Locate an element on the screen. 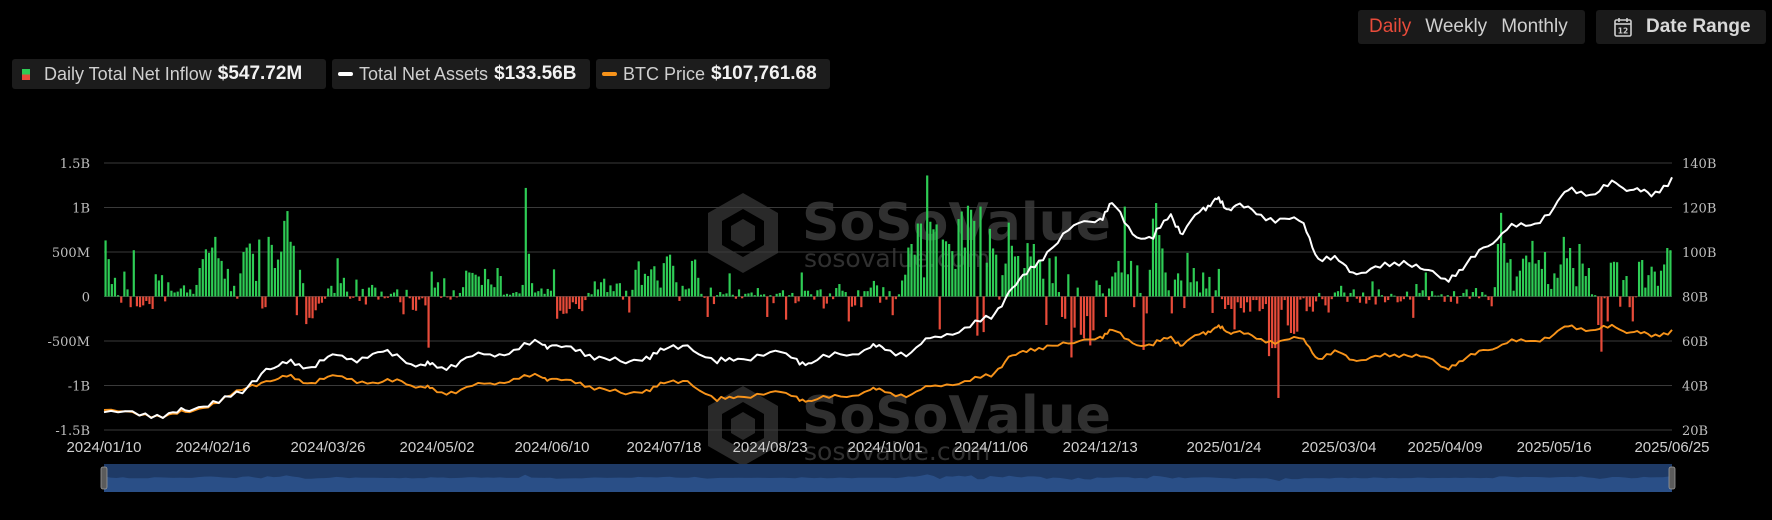 Image resolution: width=1772 pixels, height=520 pixels. legend-inflow-label: Daily Total Net Inflow is located at coordinates (128, 73).